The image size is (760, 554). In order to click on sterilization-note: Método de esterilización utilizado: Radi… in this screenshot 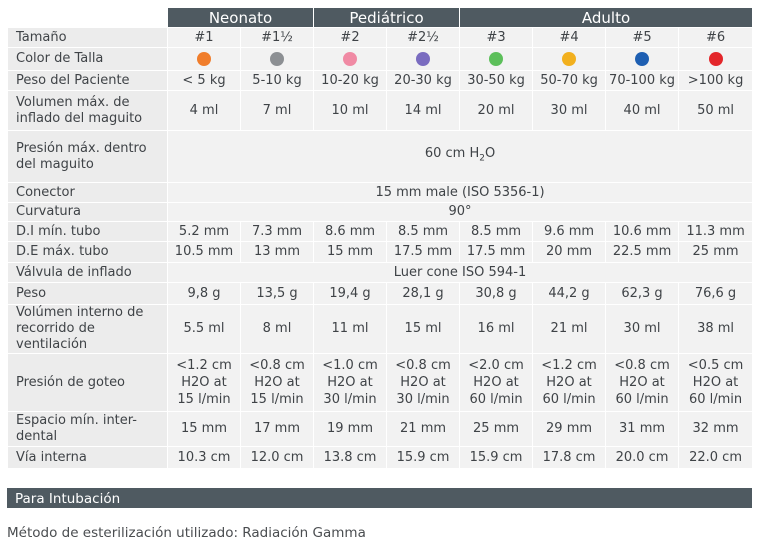, I will do `click(186, 533)`.